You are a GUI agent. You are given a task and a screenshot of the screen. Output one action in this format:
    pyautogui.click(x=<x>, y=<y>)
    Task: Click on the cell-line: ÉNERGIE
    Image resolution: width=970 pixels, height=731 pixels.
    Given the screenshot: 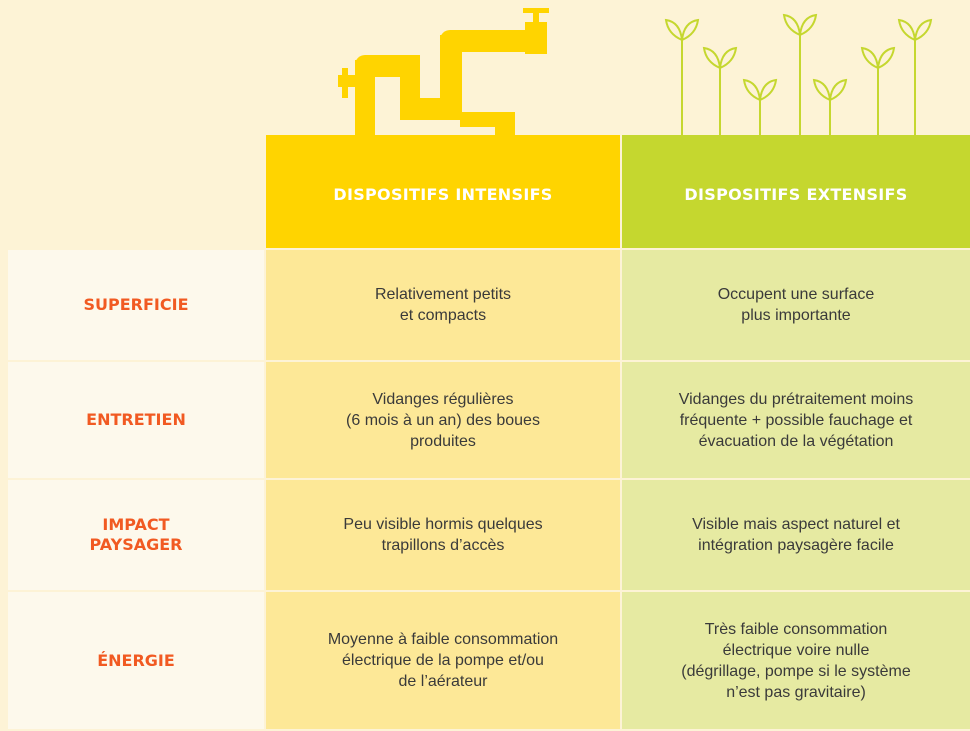 What is the action you would take?
    pyautogui.click(x=136, y=660)
    